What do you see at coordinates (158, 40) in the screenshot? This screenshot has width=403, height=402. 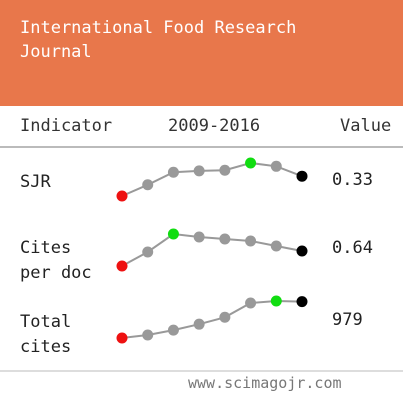 I see `journal-title: International Food Research Journal` at bounding box center [158, 40].